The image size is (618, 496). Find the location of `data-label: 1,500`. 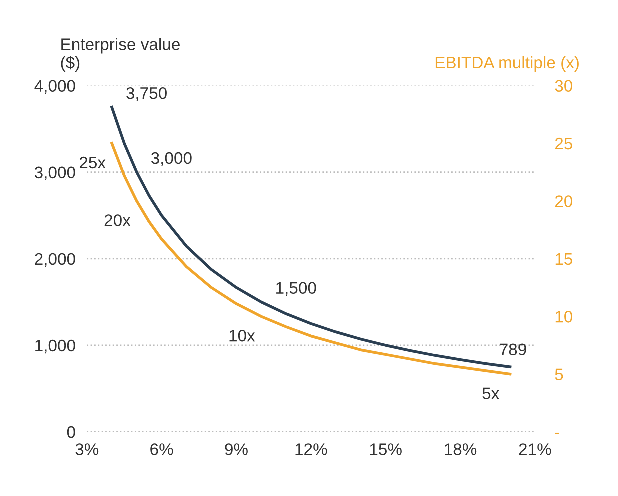

data-label: 1,500 is located at coordinates (296, 289).